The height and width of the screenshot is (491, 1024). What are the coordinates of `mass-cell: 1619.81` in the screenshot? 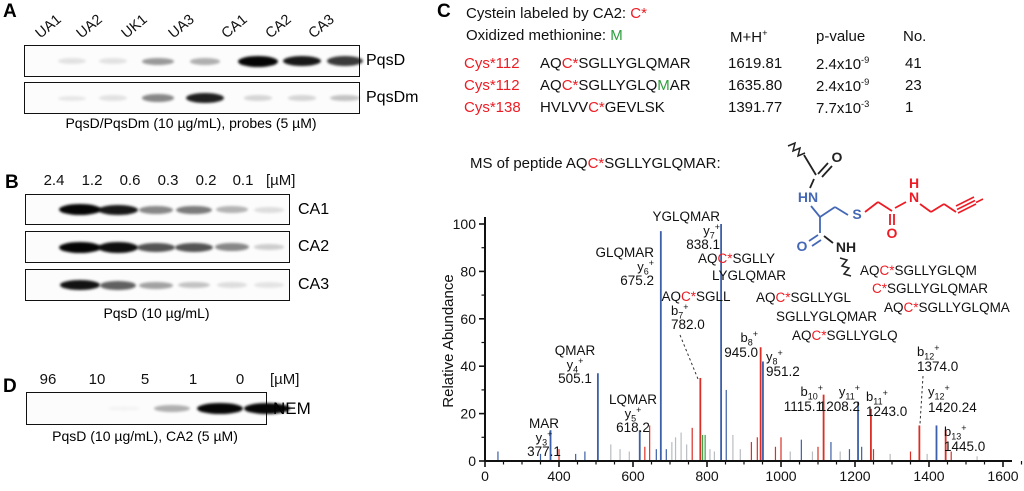 It's located at (755, 63).